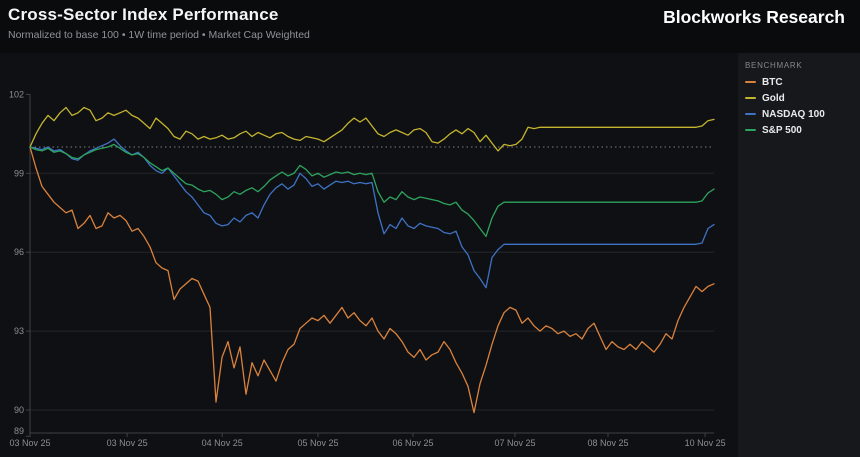 Image resolution: width=860 pixels, height=457 pixels. Describe the element at coordinates (774, 65) in the screenshot. I see `legend-title: BENCHMARK` at that location.